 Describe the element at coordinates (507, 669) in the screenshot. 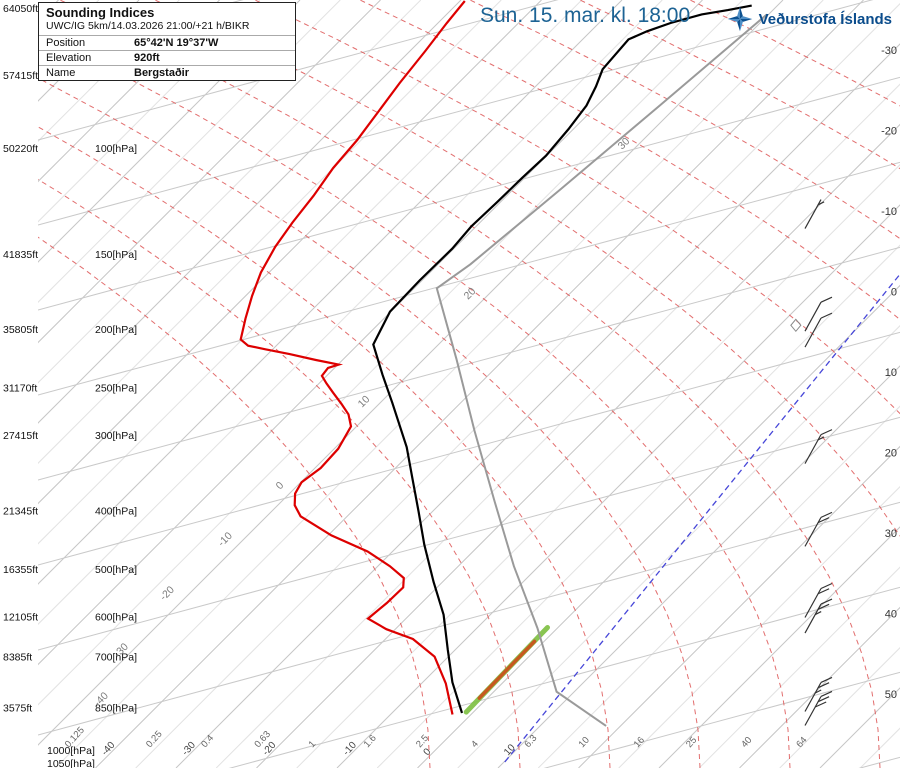

I see `lifted-segment-orange-curve` at that location.